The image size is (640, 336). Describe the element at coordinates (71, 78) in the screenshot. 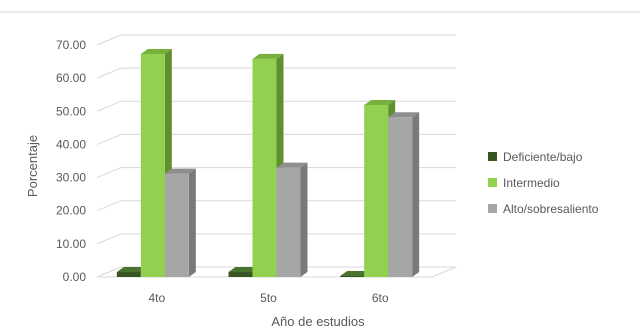

I see `y-tick-label: 60.00` at that location.